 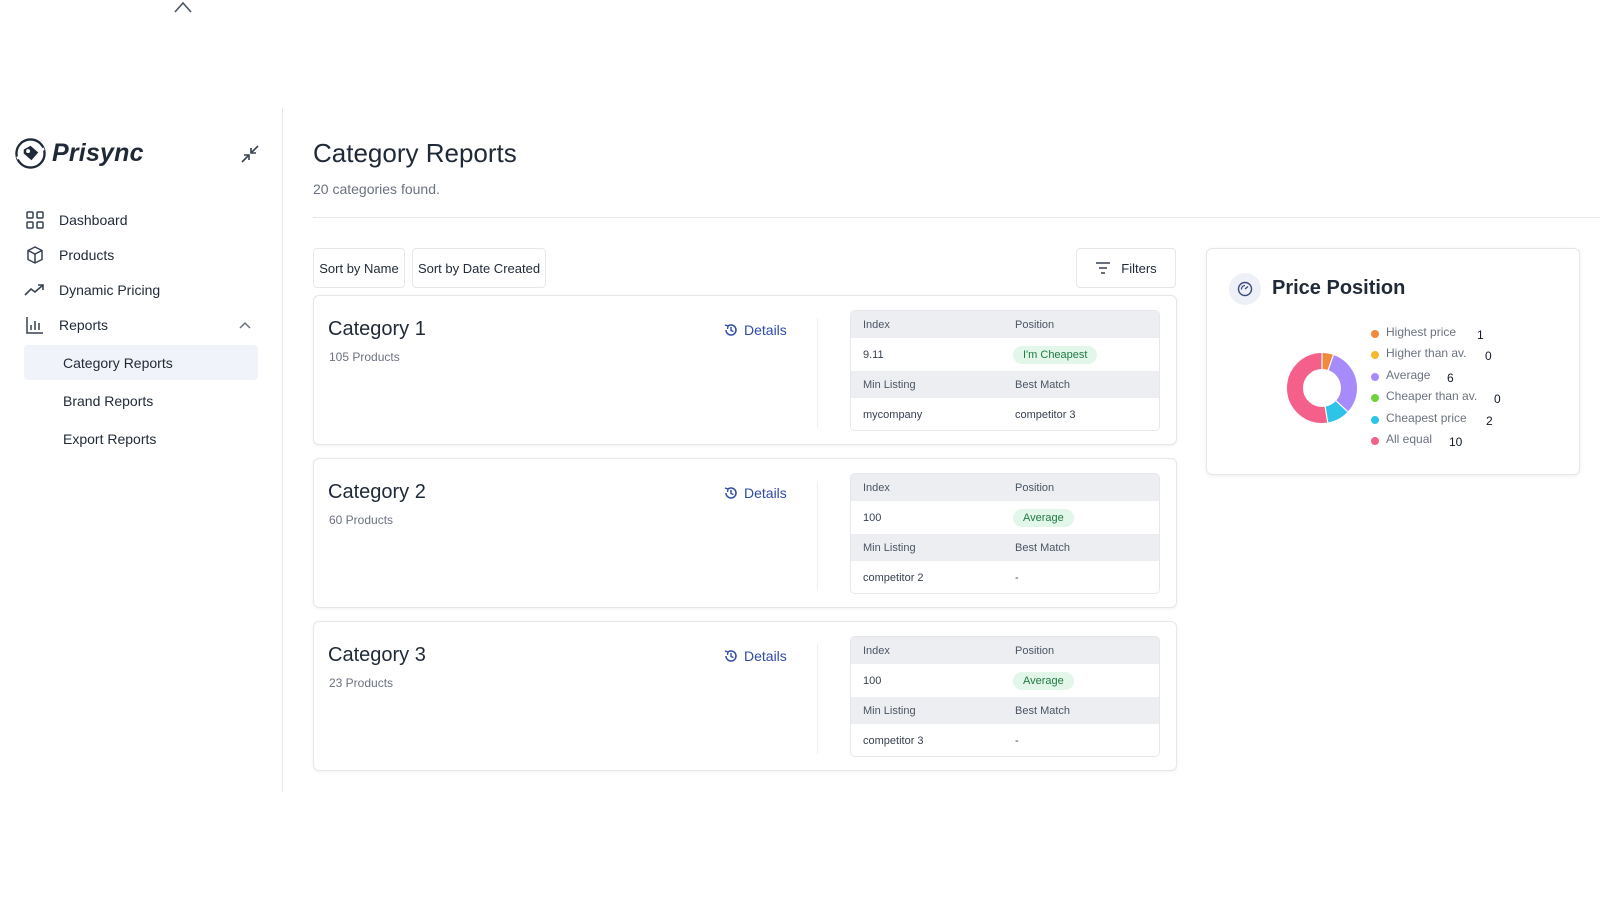 What do you see at coordinates (141, 219) in the screenshot?
I see `sidebar-item-dashboard: Dashboard` at bounding box center [141, 219].